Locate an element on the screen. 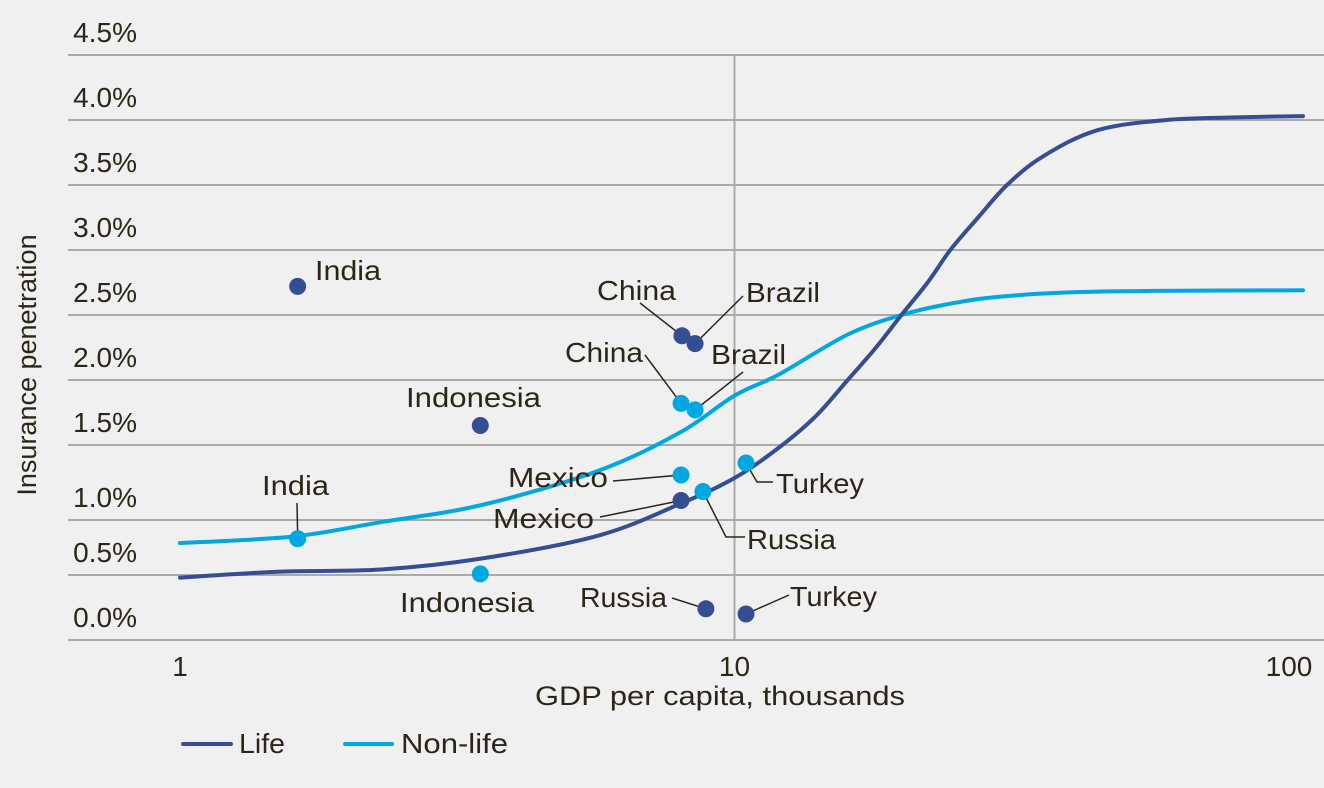 The image size is (1324, 788). point-label-non-life-mexico: Mexico is located at coordinates (558, 477).